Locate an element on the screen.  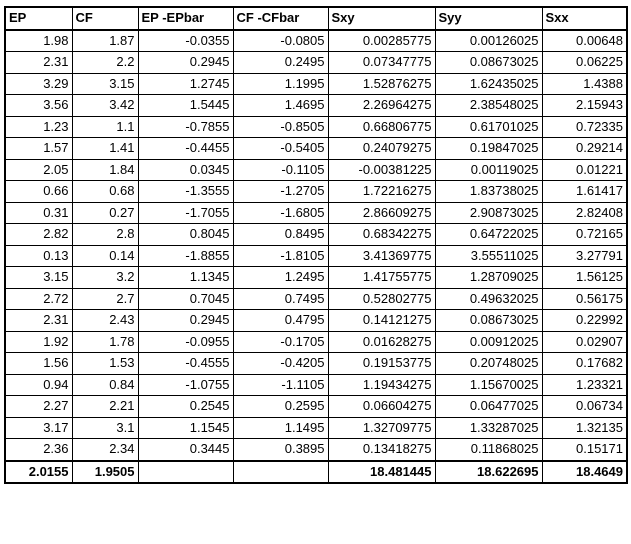
column-header: Syy is located at coordinates (488, 18).